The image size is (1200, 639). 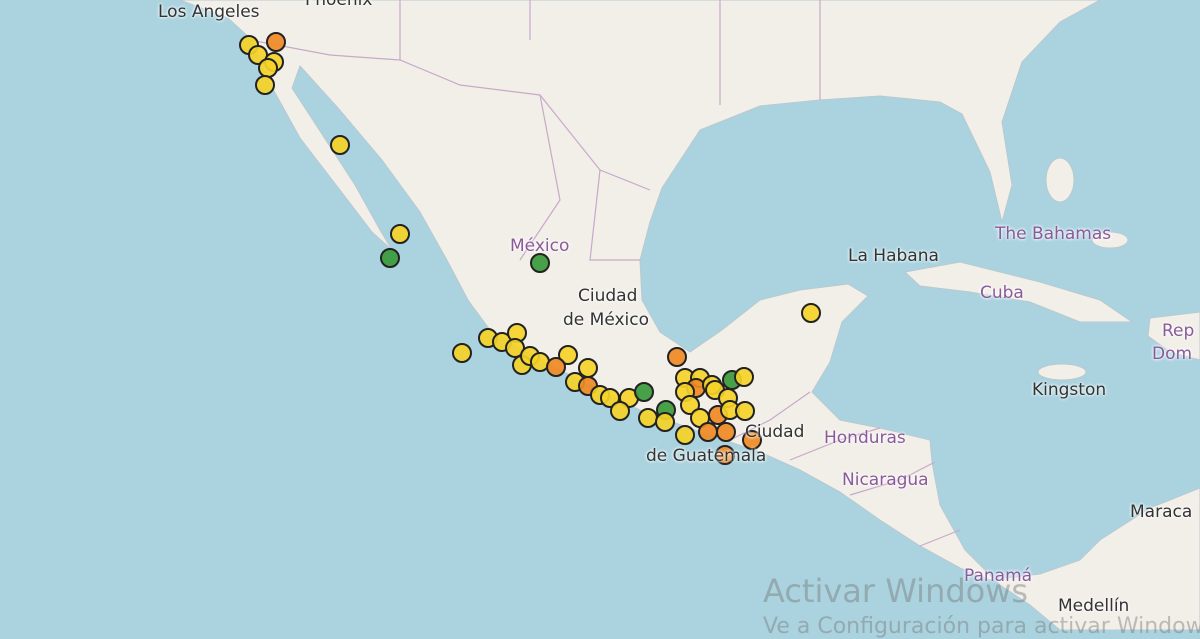 What do you see at coordinates (1094, 606) in the screenshot?
I see `label-medellin: Medellín` at bounding box center [1094, 606].